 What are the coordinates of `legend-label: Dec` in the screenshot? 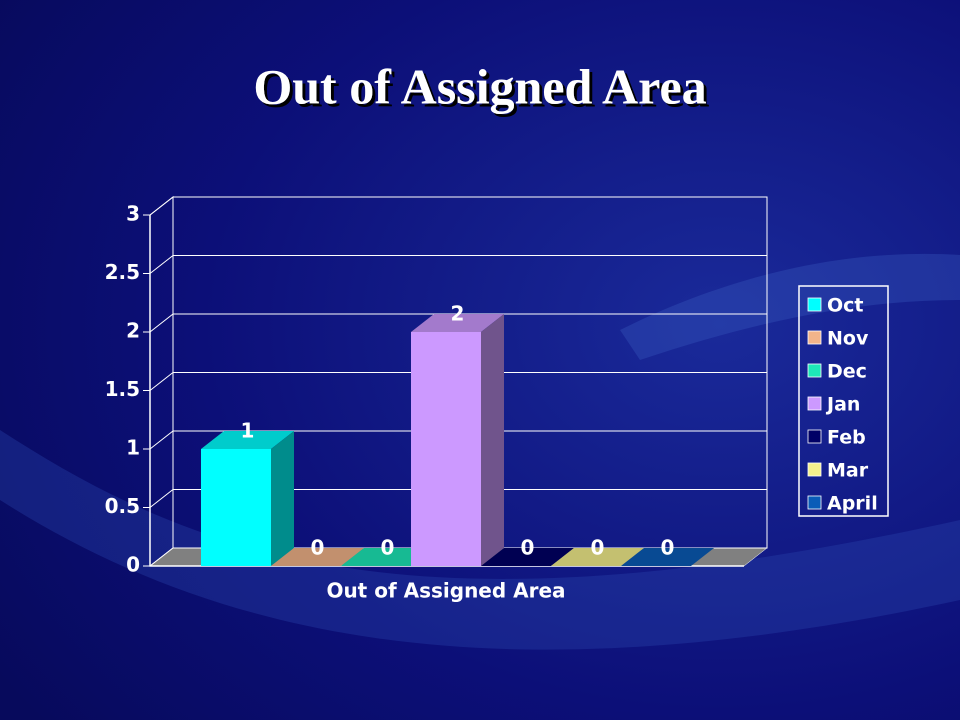 It's located at (847, 372).